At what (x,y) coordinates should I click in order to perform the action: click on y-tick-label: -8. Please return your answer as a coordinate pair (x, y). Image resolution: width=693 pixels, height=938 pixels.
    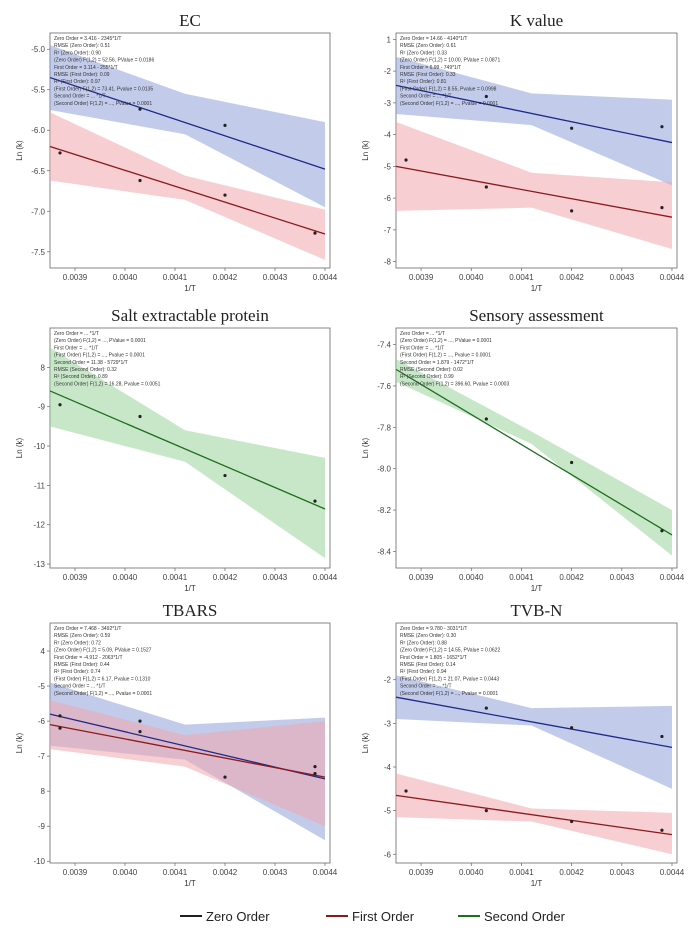
    Looking at the image, I should click on (388, 262).